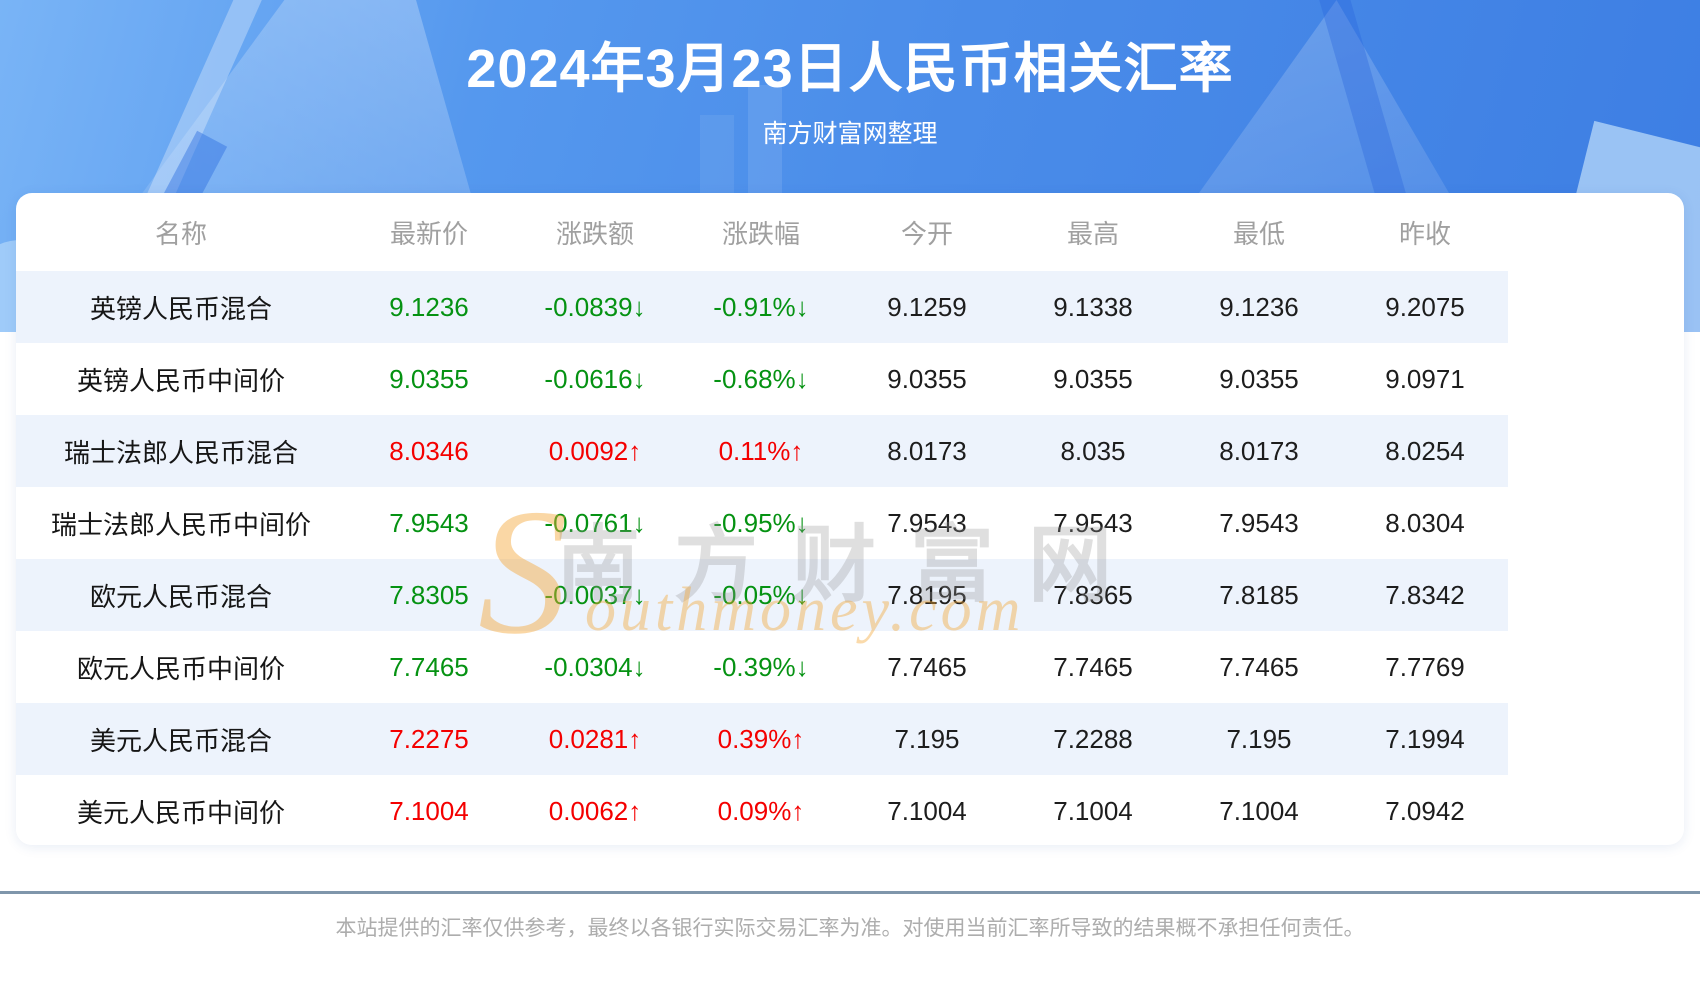  Describe the element at coordinates (595, 810) in the screenshot. I see `cell-change-amount: 0.0062↑` at that location.